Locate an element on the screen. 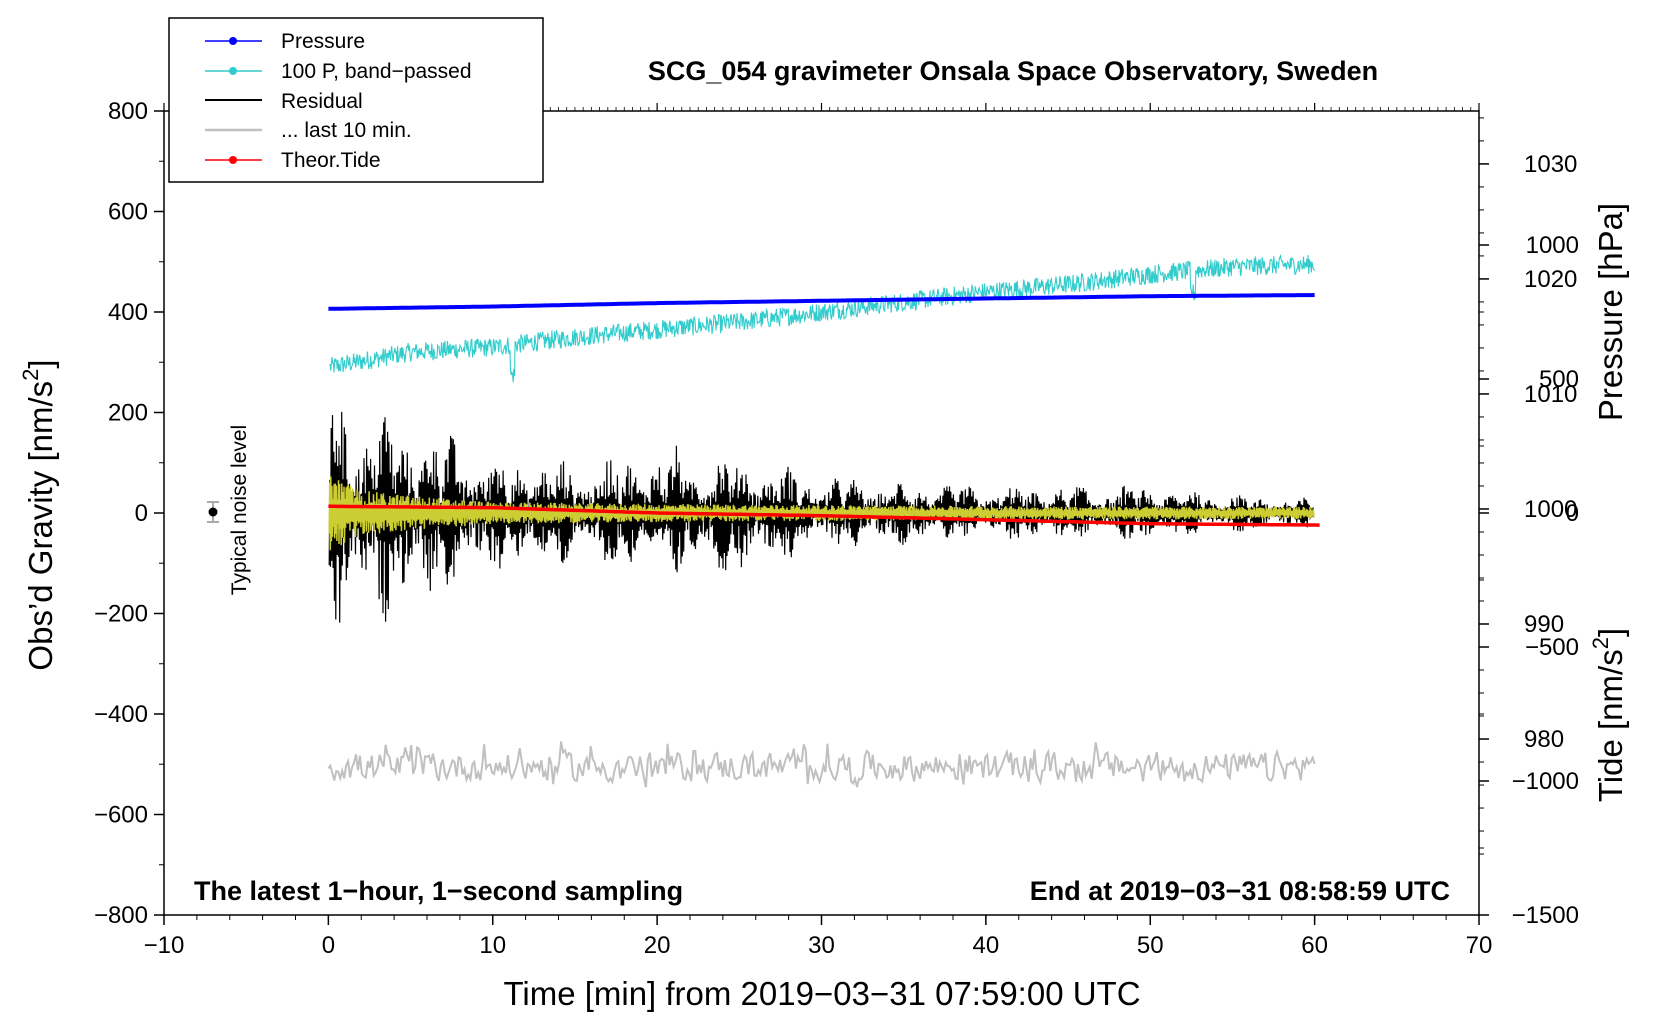 This screenshot has width=1660, height=1020. x-tick-label: 50 is located at coordinates (1150, 945).